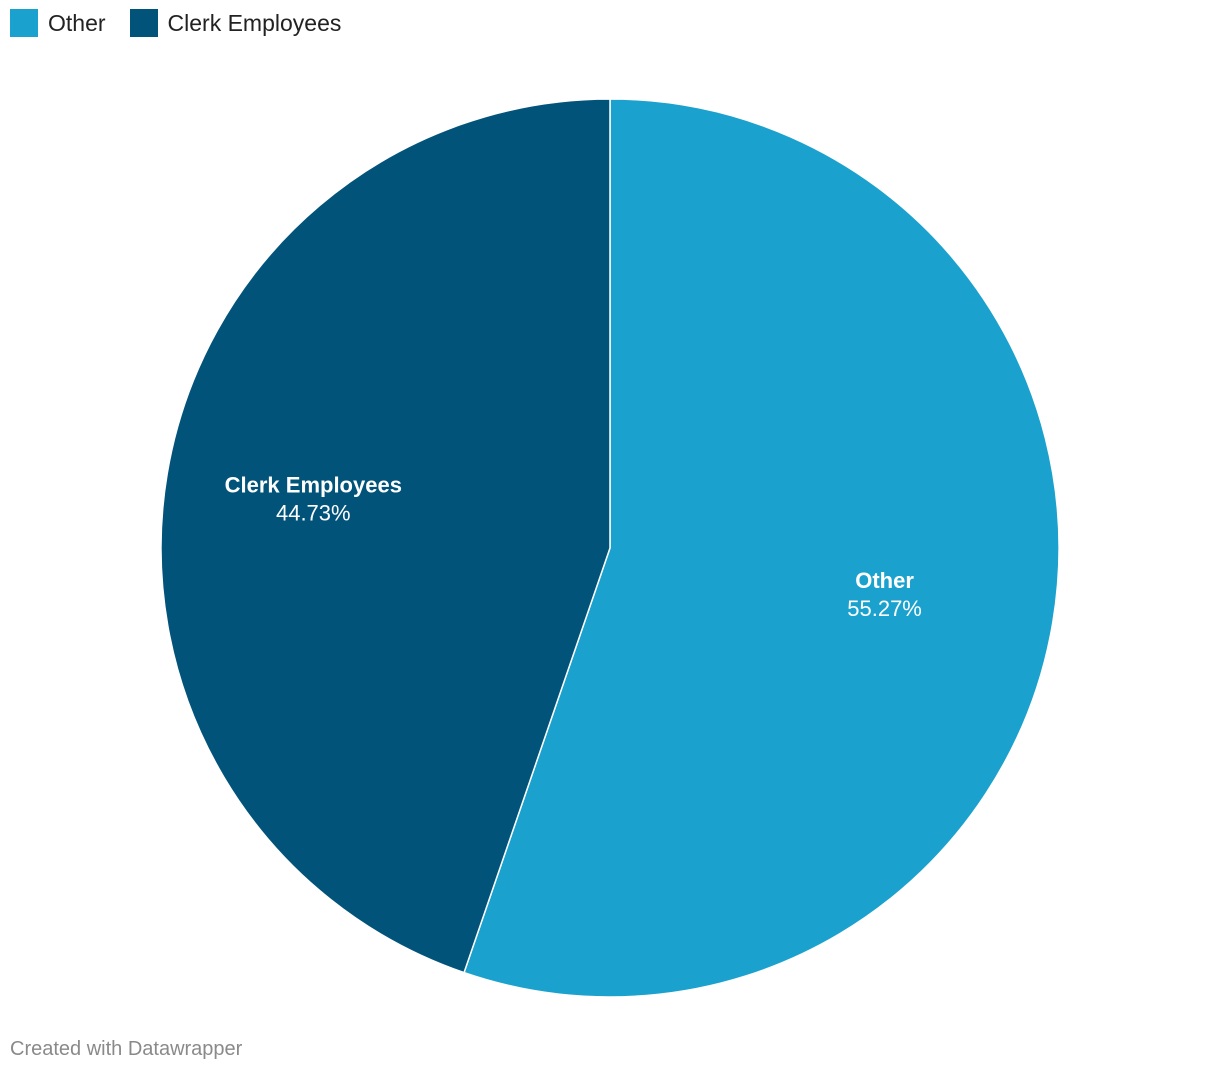  Describe the element at coordinates (573, 546) in the screenshot. I see `pie-labels: Other 55.27% Clerk Employees 44.73%` at that location.